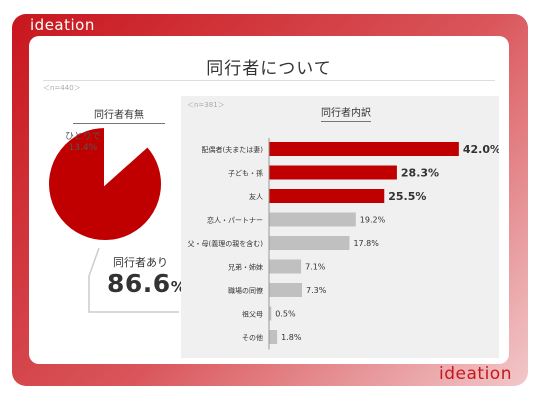 The width and height of the screenshot is (536, 402). I want to click on bar-category-label: 恋人・パートナー, so click(235, 220).